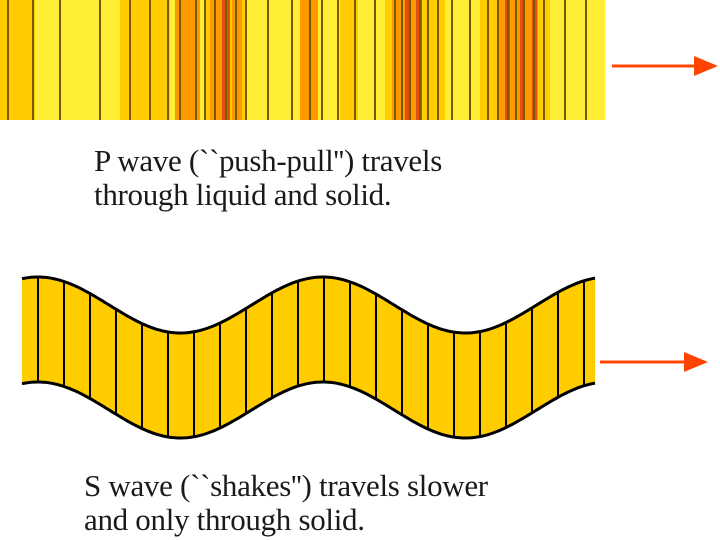  I want to click on s-wave-caption-line-1: S wave (``shakes'') travels slower, so click(286, 485).